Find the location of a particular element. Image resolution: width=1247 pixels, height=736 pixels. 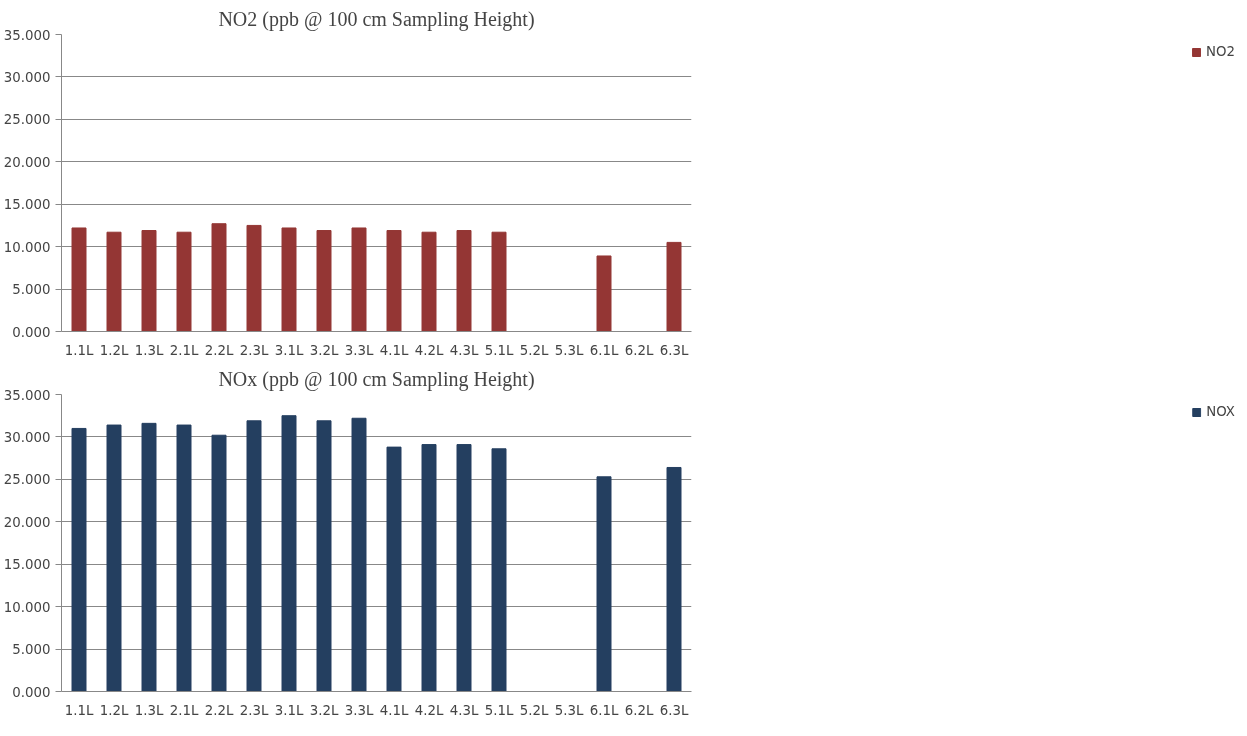

legend-label: NOX is located at coordinates (1220, 411).